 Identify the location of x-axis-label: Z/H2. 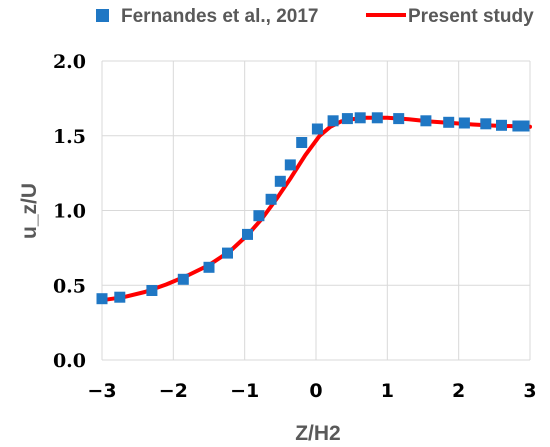
(318, 433).